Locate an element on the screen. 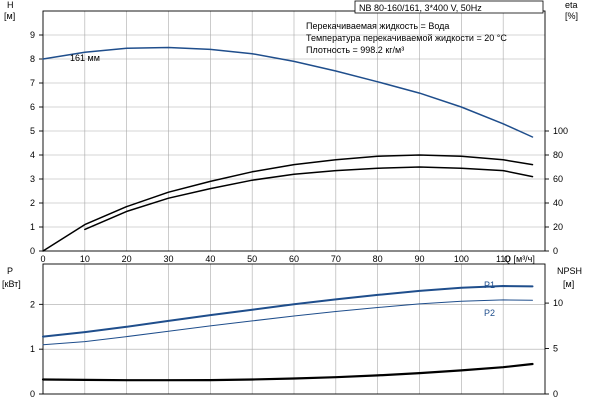  top-y-left-tick-label: 7 is located at coordinates (32, 83).